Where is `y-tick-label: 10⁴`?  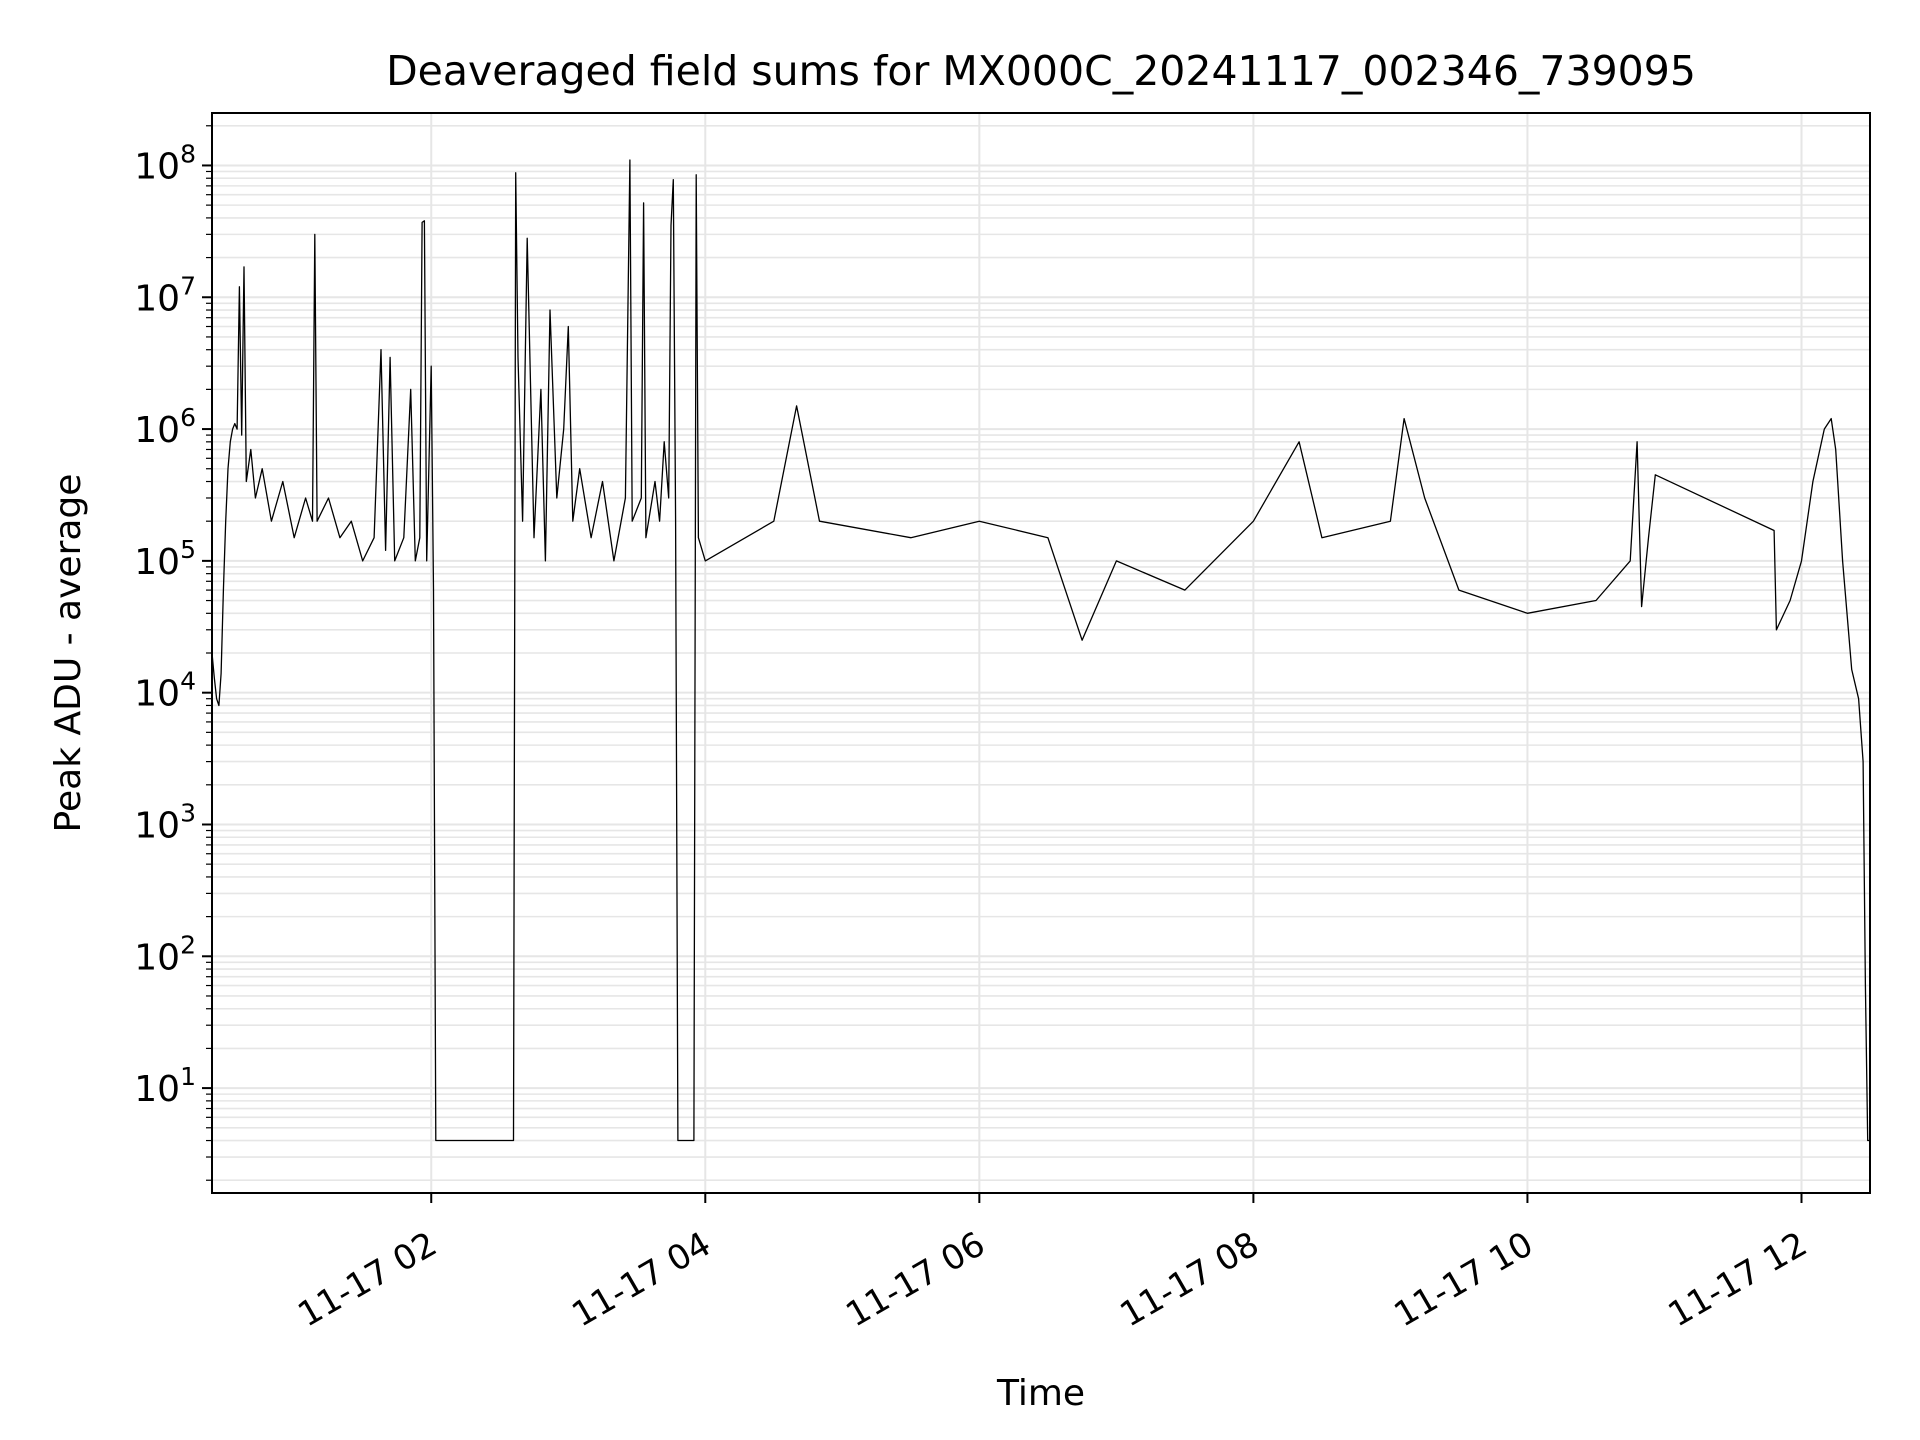
y-tick-label: 10⁴ is located at coordinates (165, 691).